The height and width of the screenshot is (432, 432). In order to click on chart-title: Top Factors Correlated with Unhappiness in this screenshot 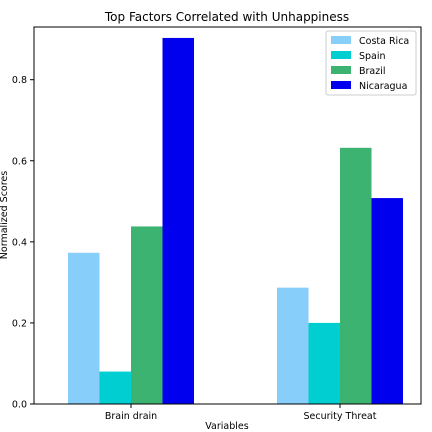, I will do `click(226, 17)`.